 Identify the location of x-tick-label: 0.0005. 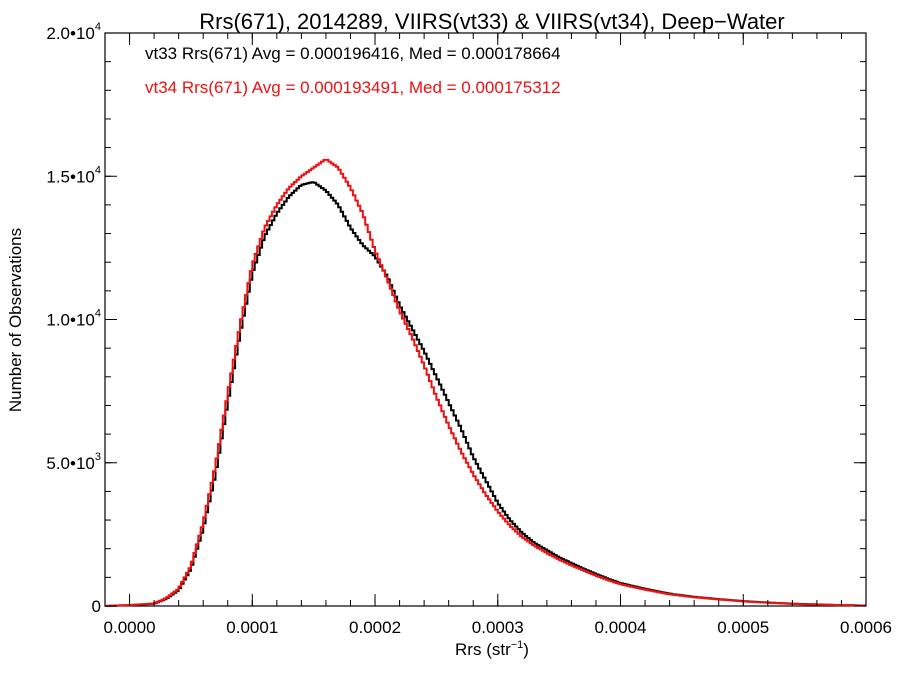
(743, 627).